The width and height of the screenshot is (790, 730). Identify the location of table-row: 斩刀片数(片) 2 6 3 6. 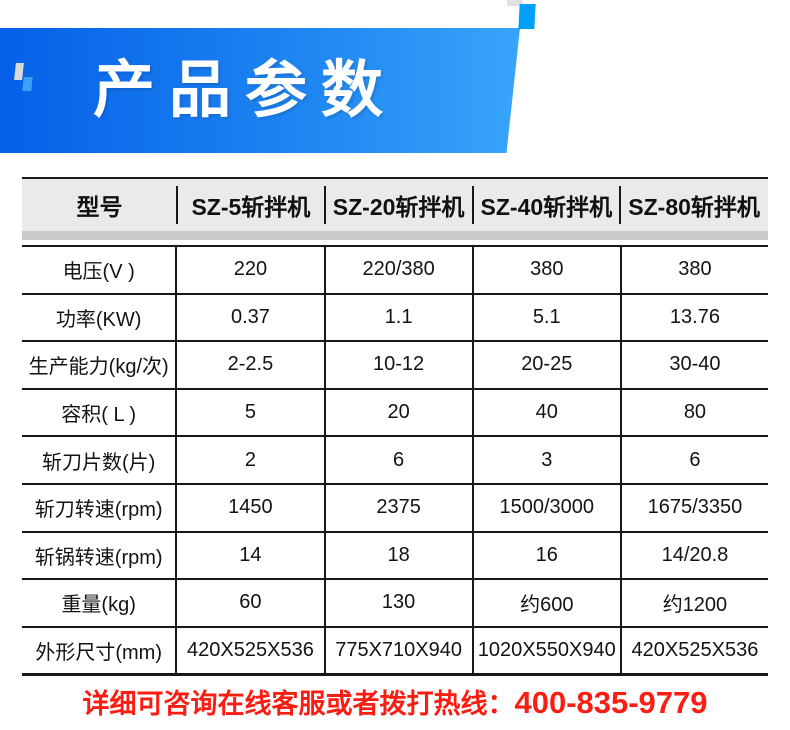
(395, 461).